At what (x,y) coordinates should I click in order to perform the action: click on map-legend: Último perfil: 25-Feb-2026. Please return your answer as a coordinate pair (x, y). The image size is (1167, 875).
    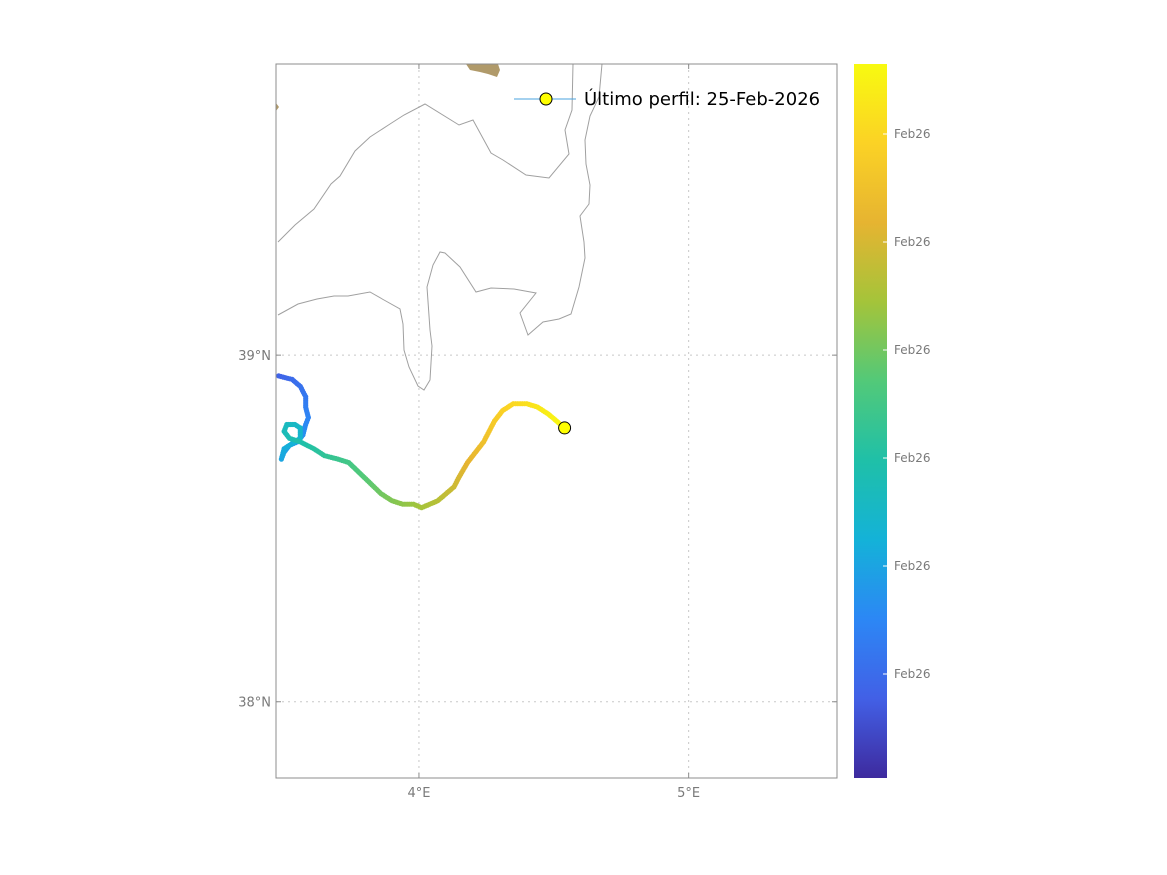
    Looking at the image, I should click on (667, 99).